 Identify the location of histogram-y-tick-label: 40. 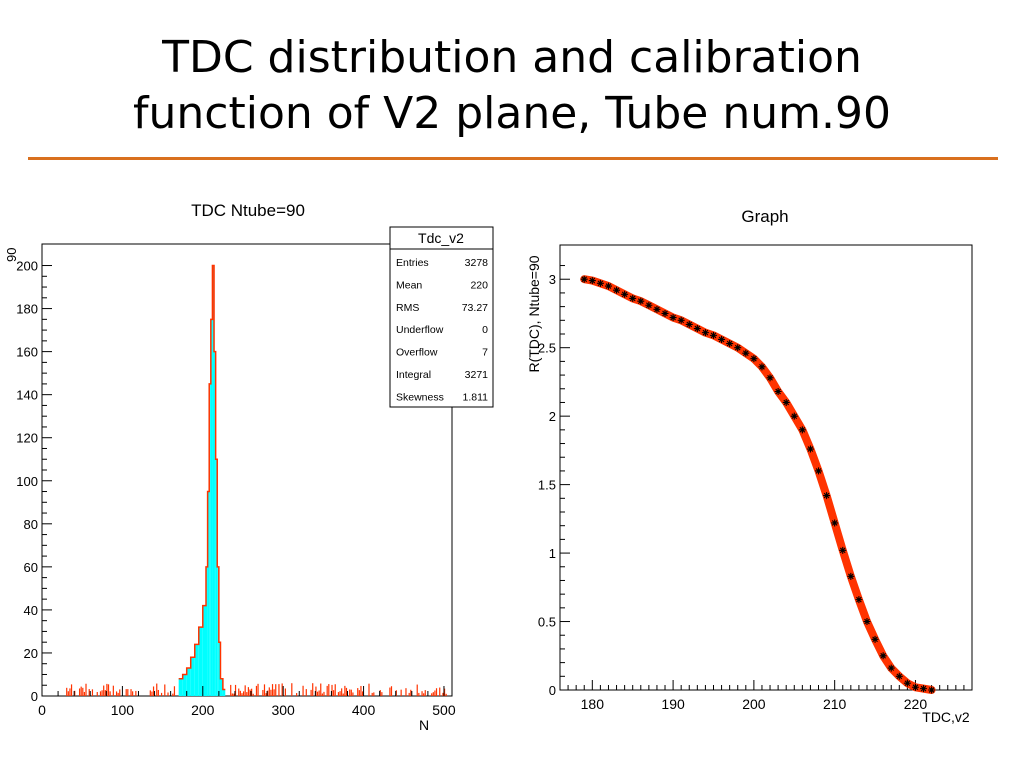
(31, 610).